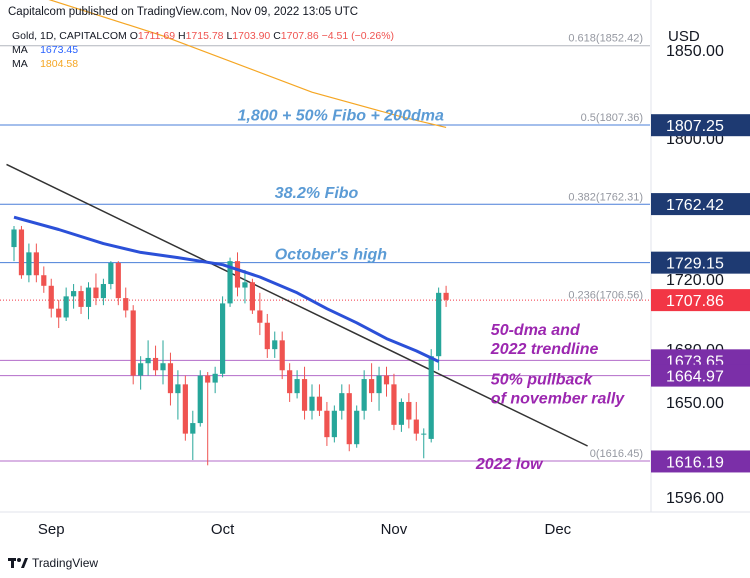  I want to click on price-badge-6: 1616.19, so click(700, 461).